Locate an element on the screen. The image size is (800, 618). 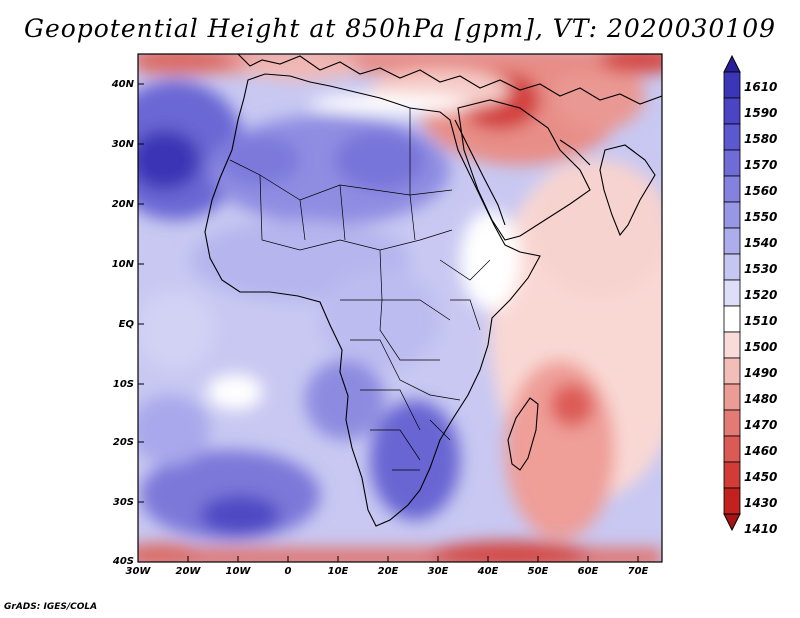
colorbar-label: 1550 is located at coordinates (761, 217).